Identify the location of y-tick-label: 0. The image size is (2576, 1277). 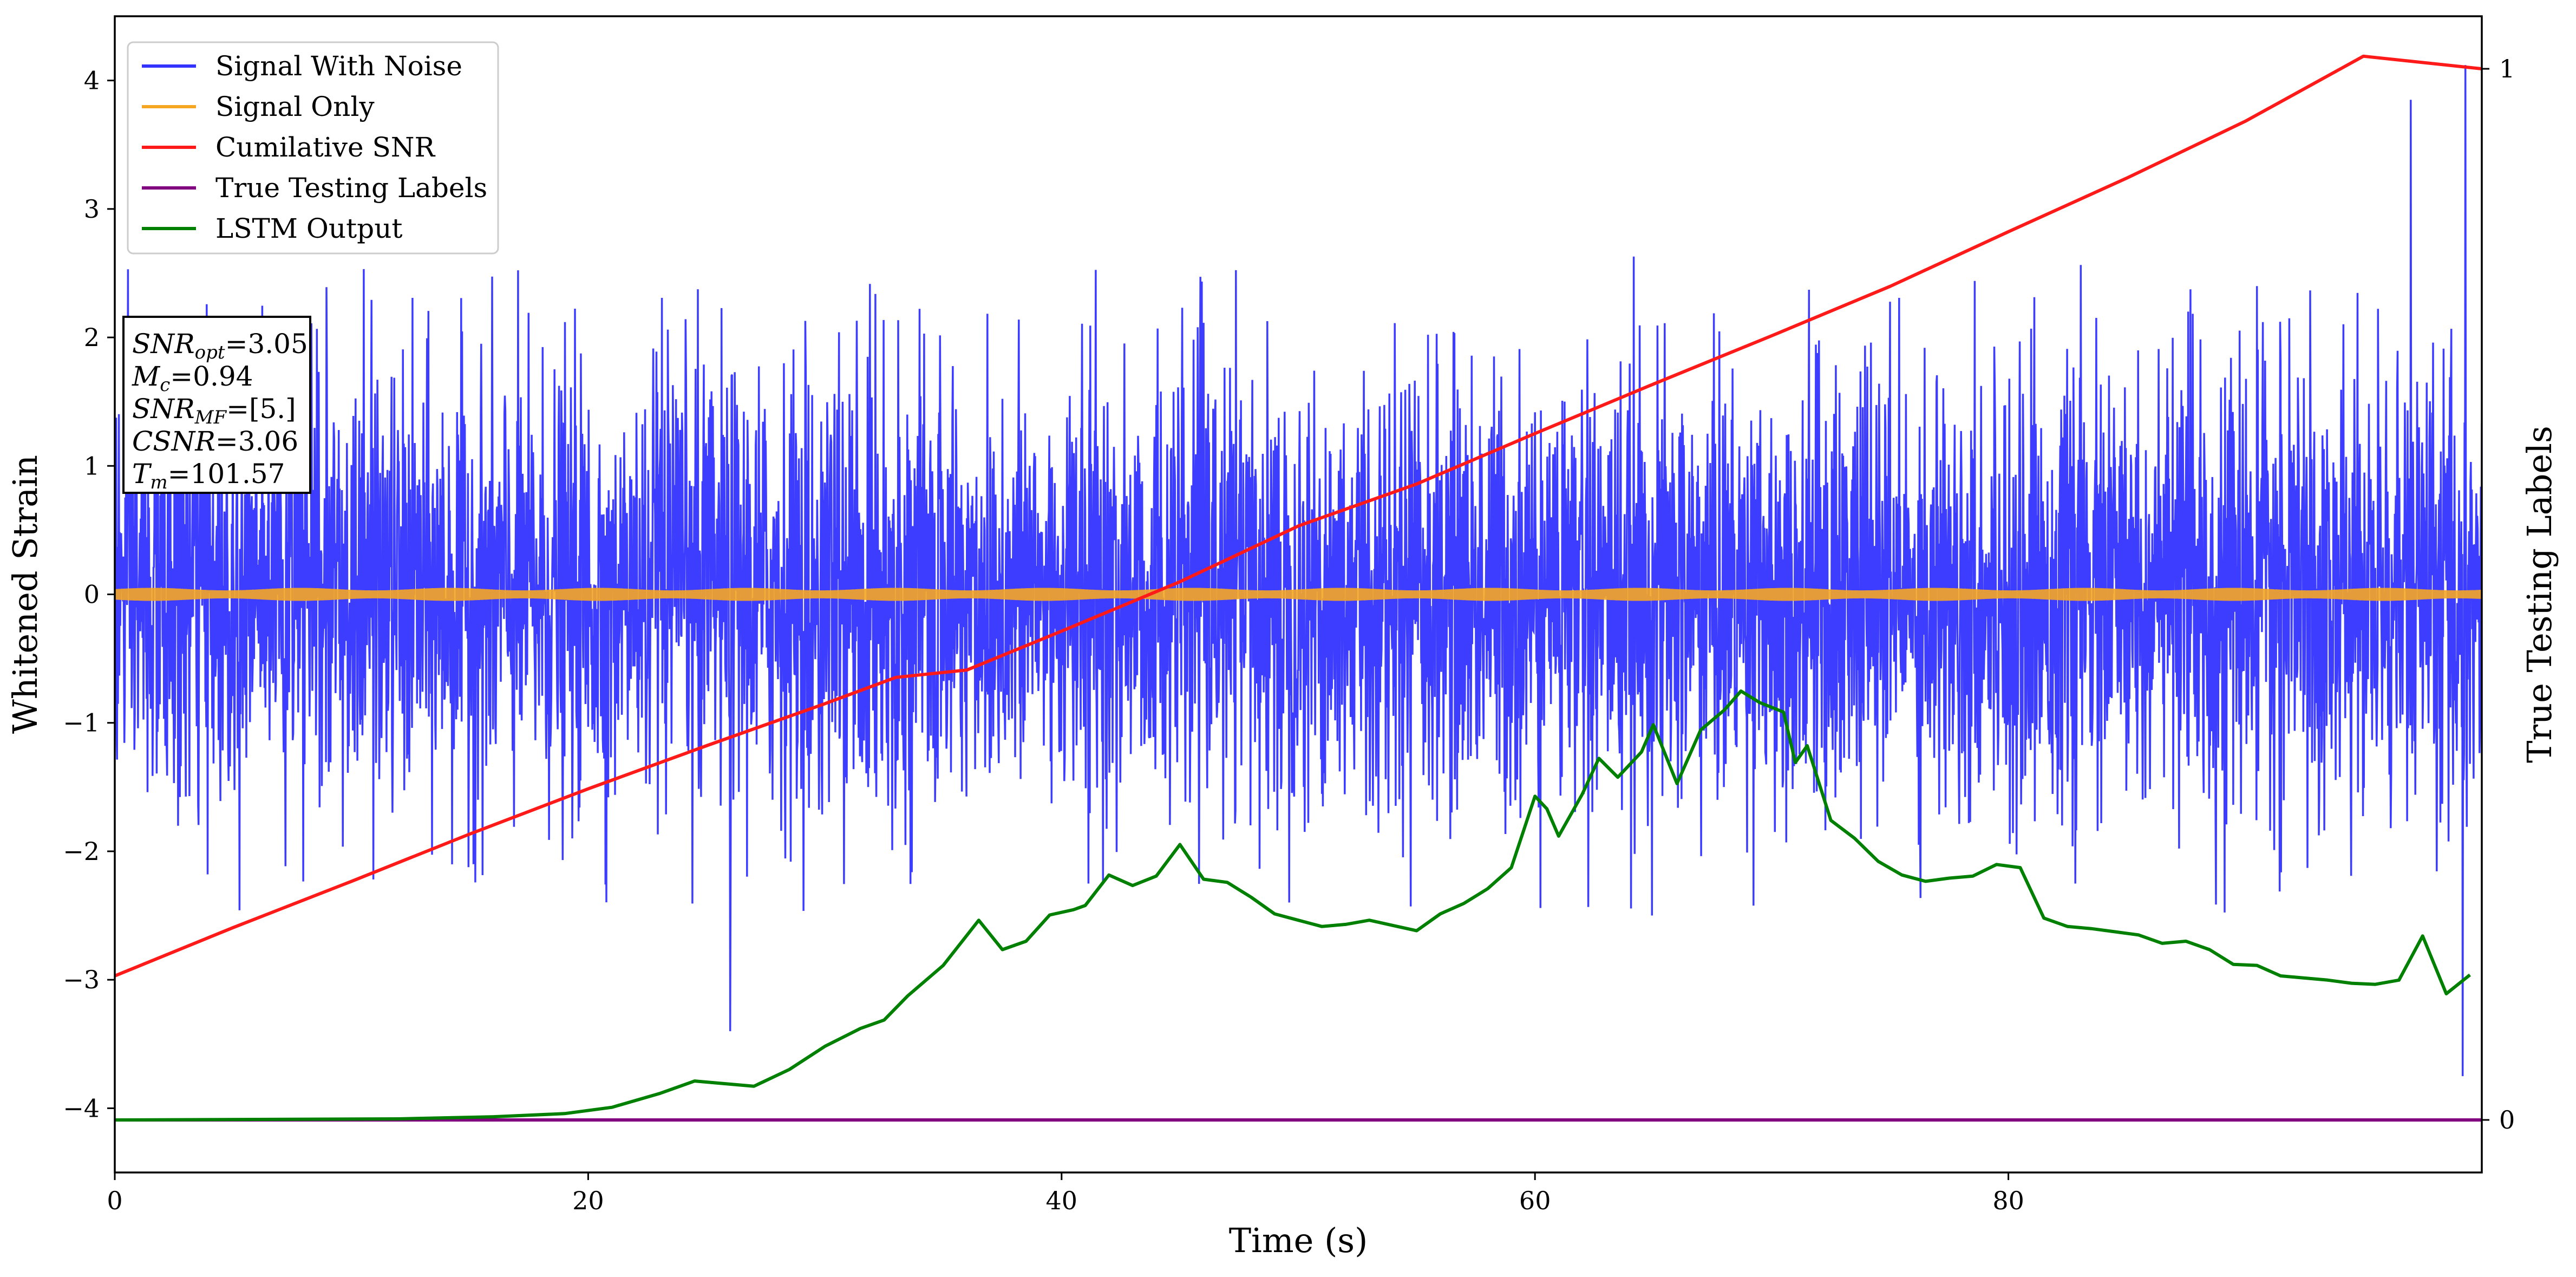
(92, 594).